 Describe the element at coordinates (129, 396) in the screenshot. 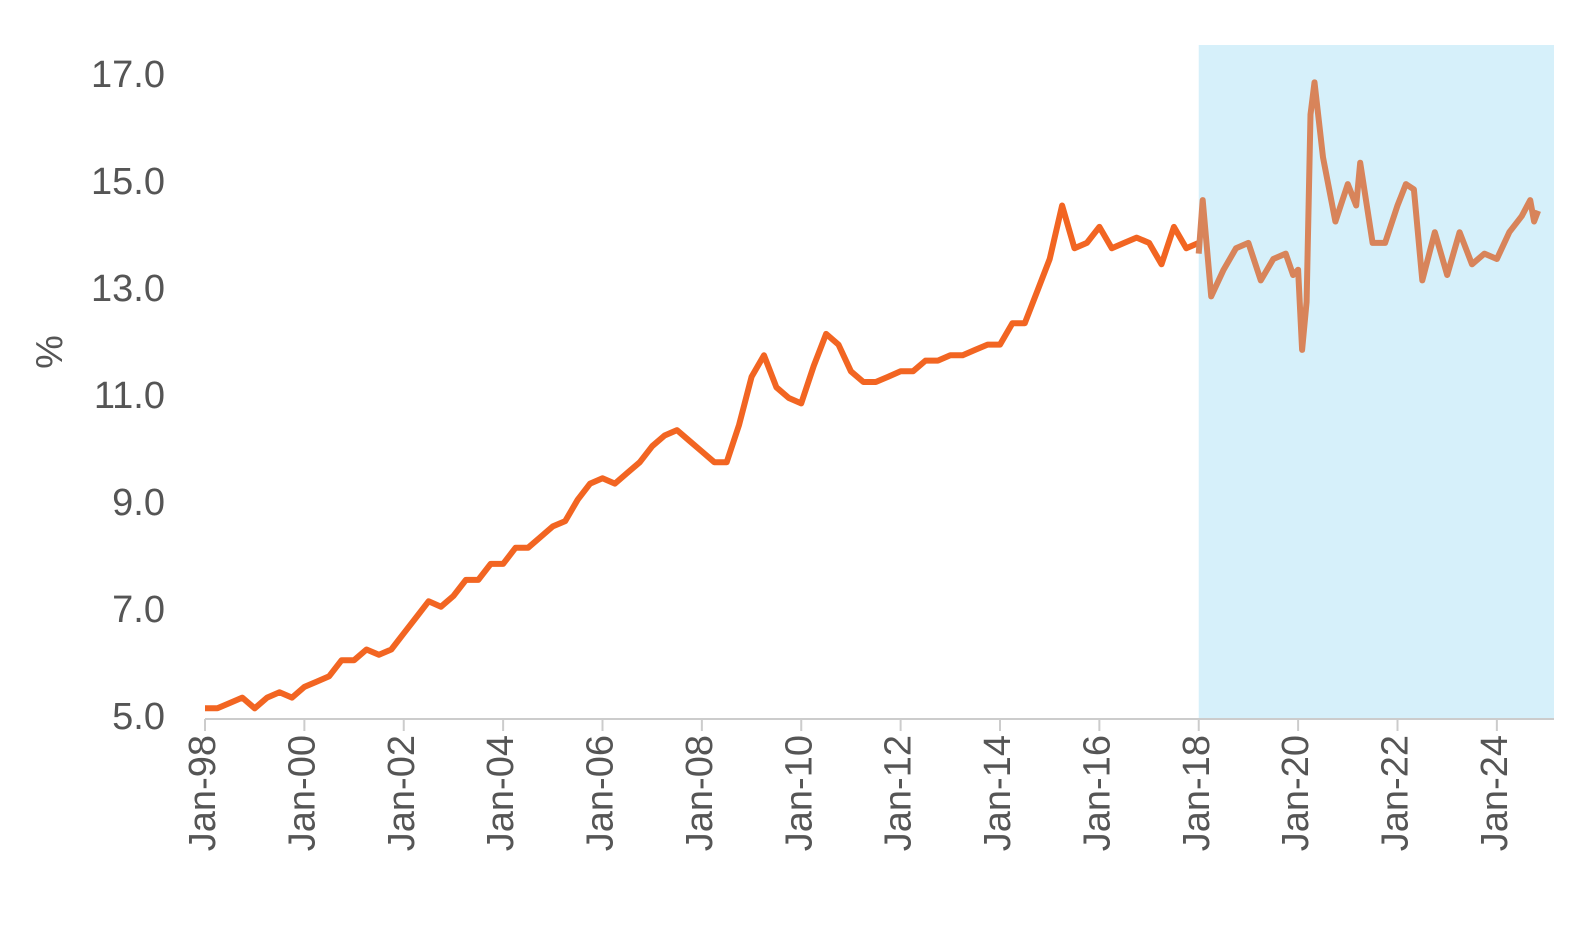

I see `y-tick-label: 11.0` at that location.